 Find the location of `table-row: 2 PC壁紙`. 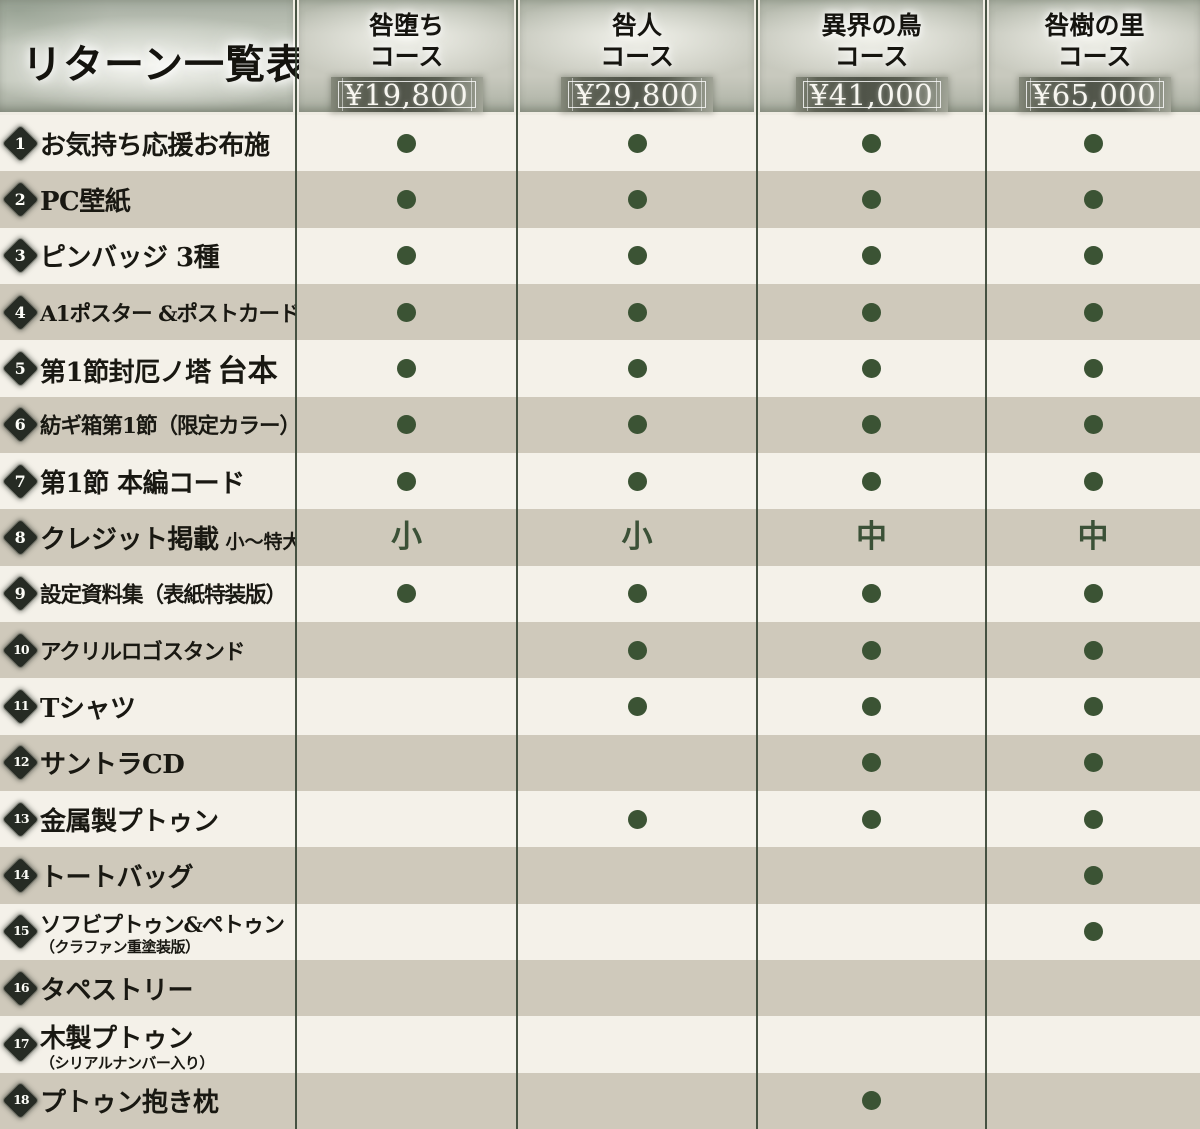

table-row: 2 PC壁紙 is located at coordinates (600, 199).